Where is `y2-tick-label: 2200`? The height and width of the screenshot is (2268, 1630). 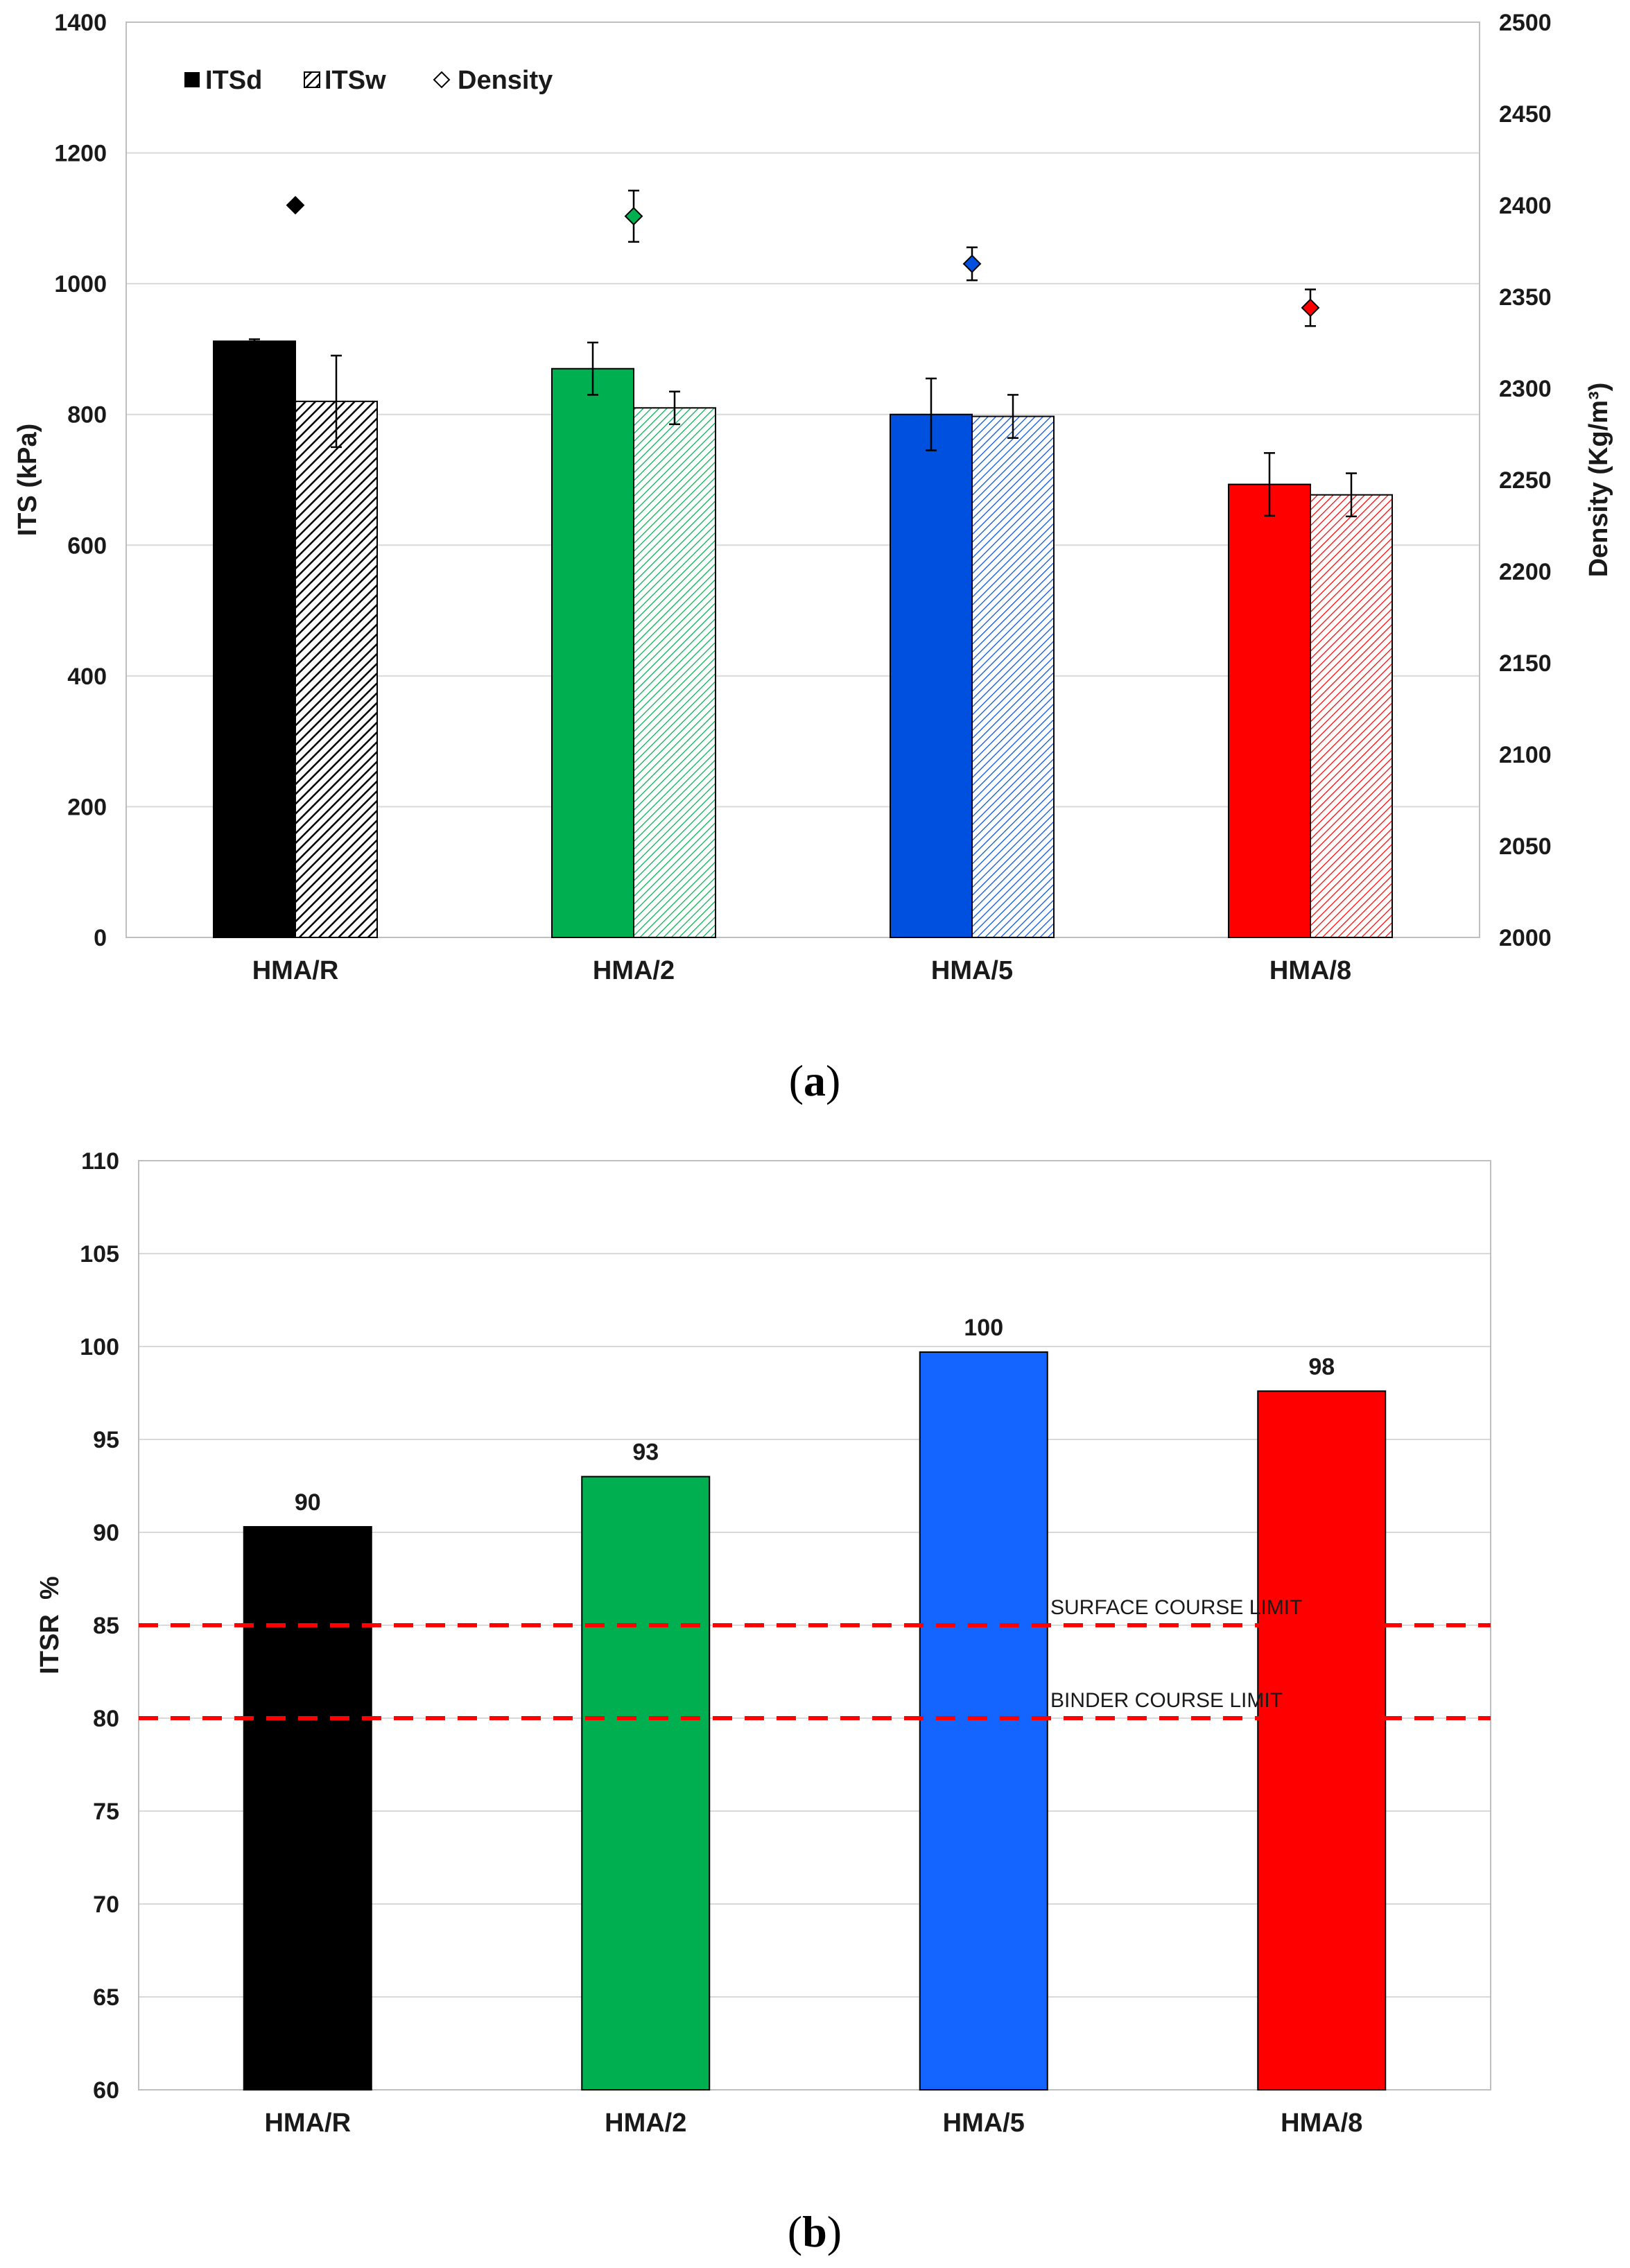
y2-tick-label: 2200 is located at coordinates (1525, 572).